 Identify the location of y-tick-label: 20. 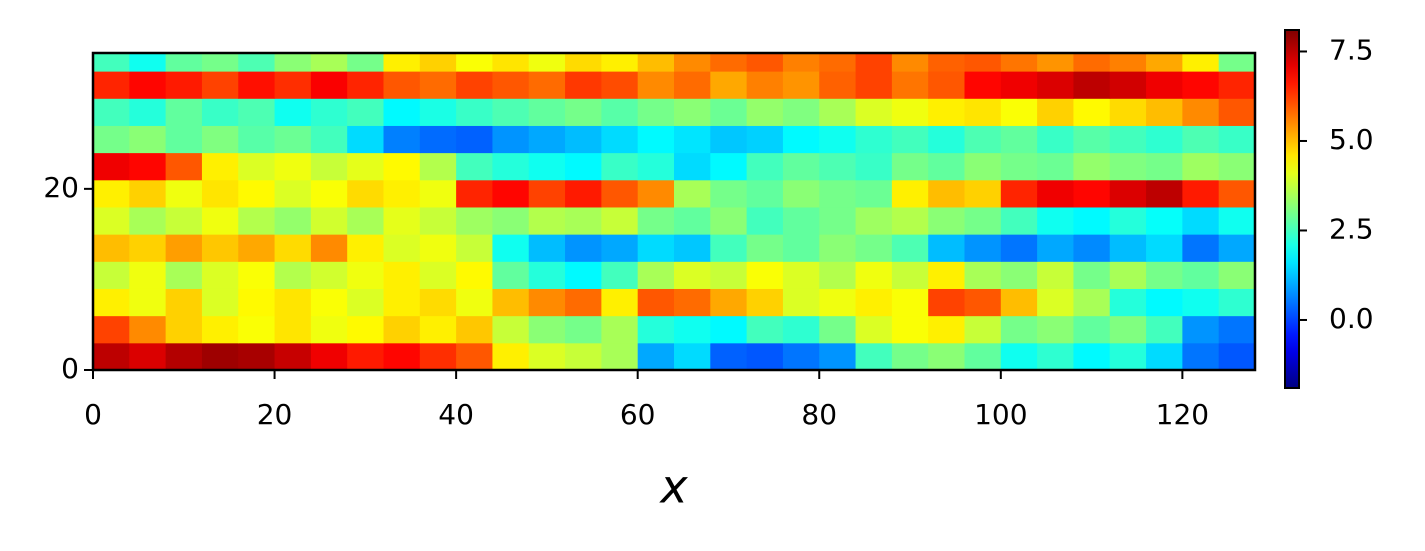
(61, 187).